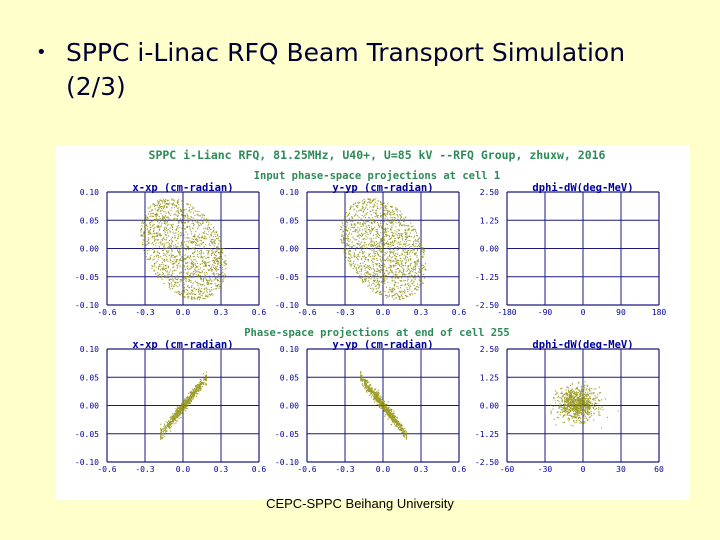 The width and height of the screenshot is (720, 540). I want to click on x-tick-label: -90, so click(545, 312).